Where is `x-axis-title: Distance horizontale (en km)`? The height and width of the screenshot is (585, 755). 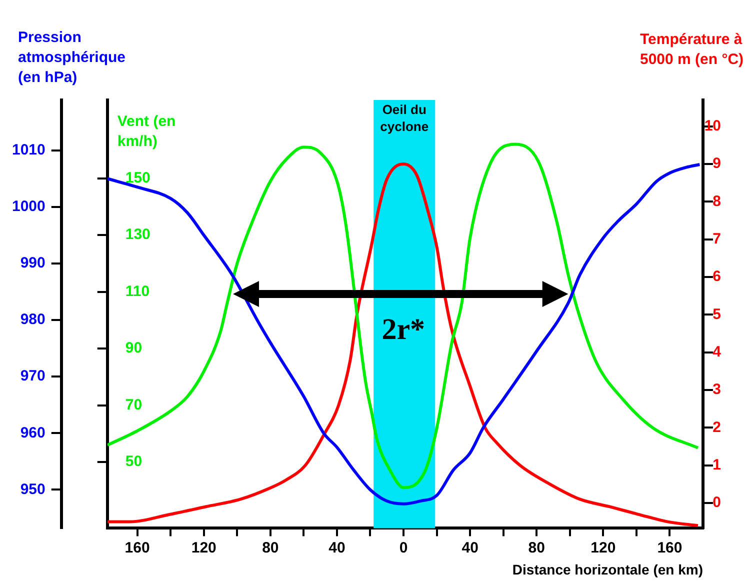
x-axis-title: Distance horizontale (en km) is located at coordinates (607, 569).